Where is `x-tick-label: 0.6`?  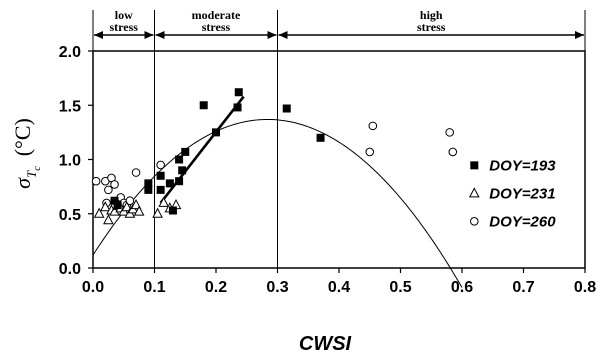
x-tick-label: 0.6 is located at coordinates (462, 287).